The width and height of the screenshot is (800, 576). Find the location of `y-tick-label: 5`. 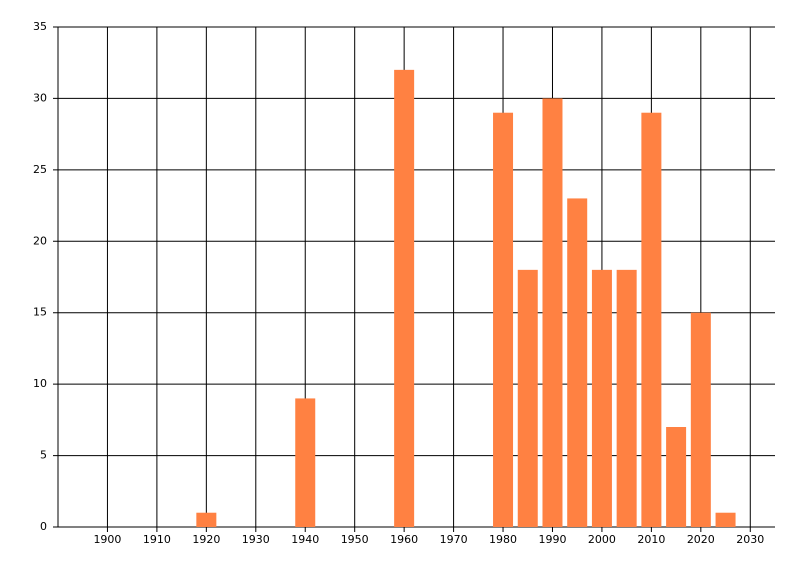

y-tick-label: 5 is located at coordinates (43, 455).